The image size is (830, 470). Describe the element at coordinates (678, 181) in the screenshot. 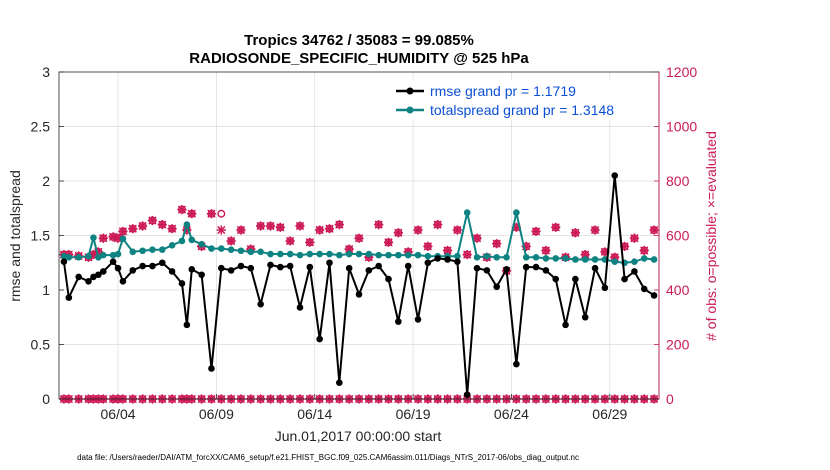

I see `y2-tick-label: 800` at that location.